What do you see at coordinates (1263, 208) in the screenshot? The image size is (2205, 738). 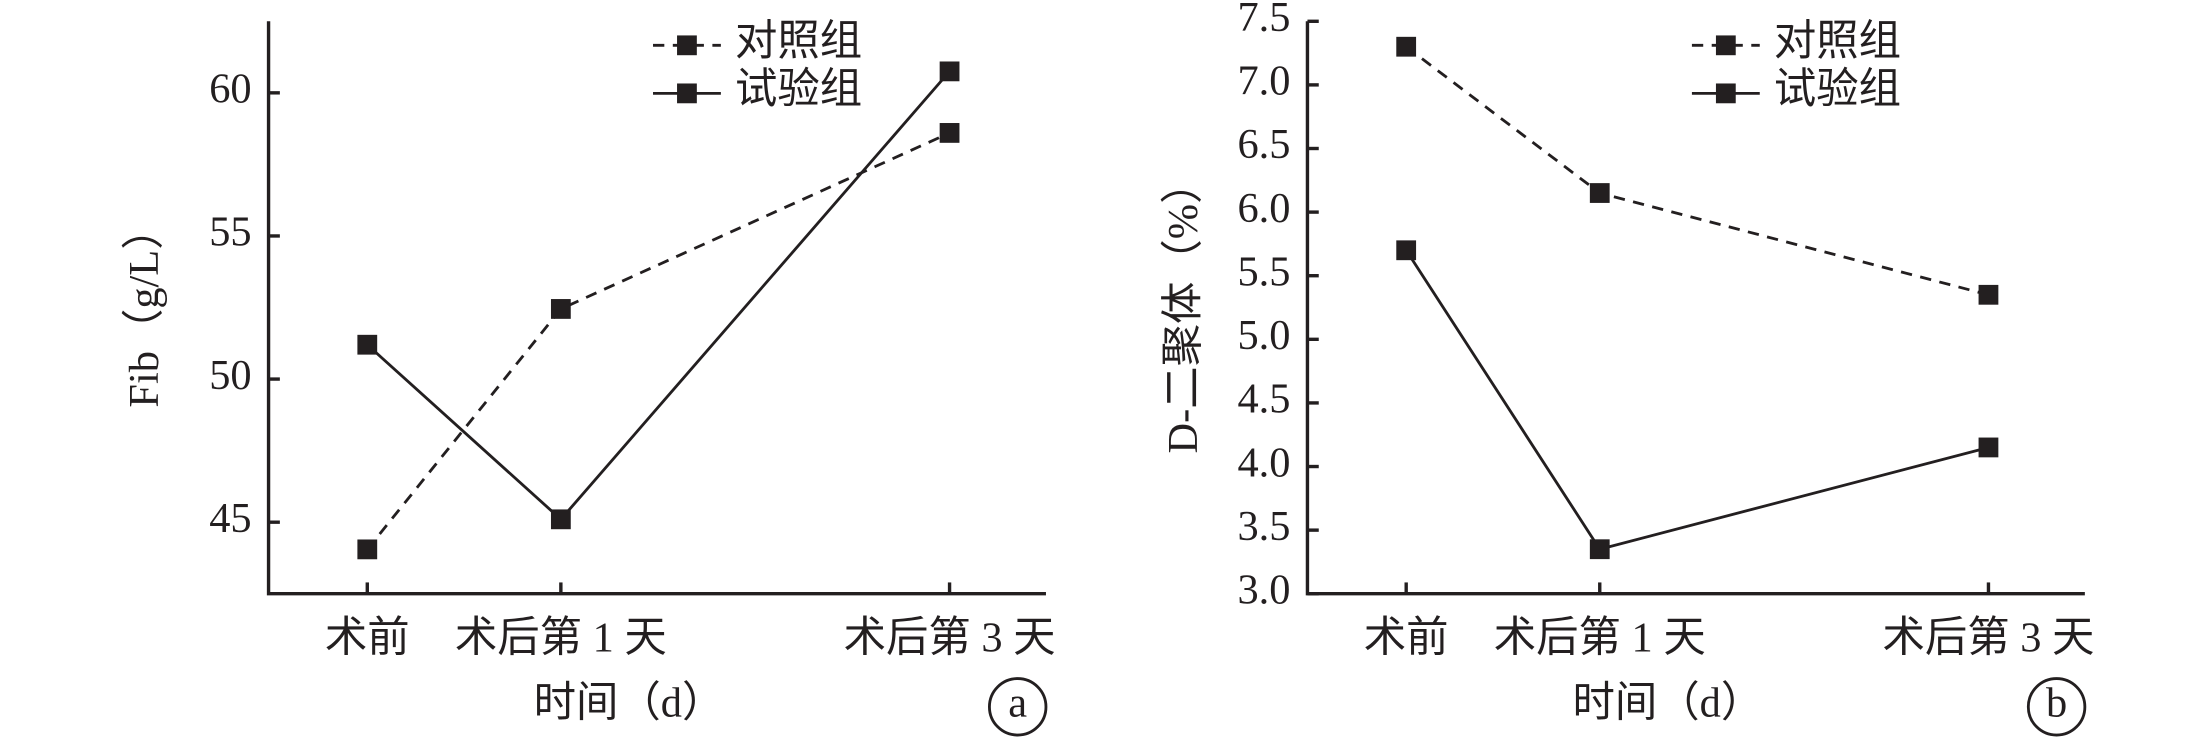 I see `y-tick-label: 6.0` at bounding box center [1263, 208].